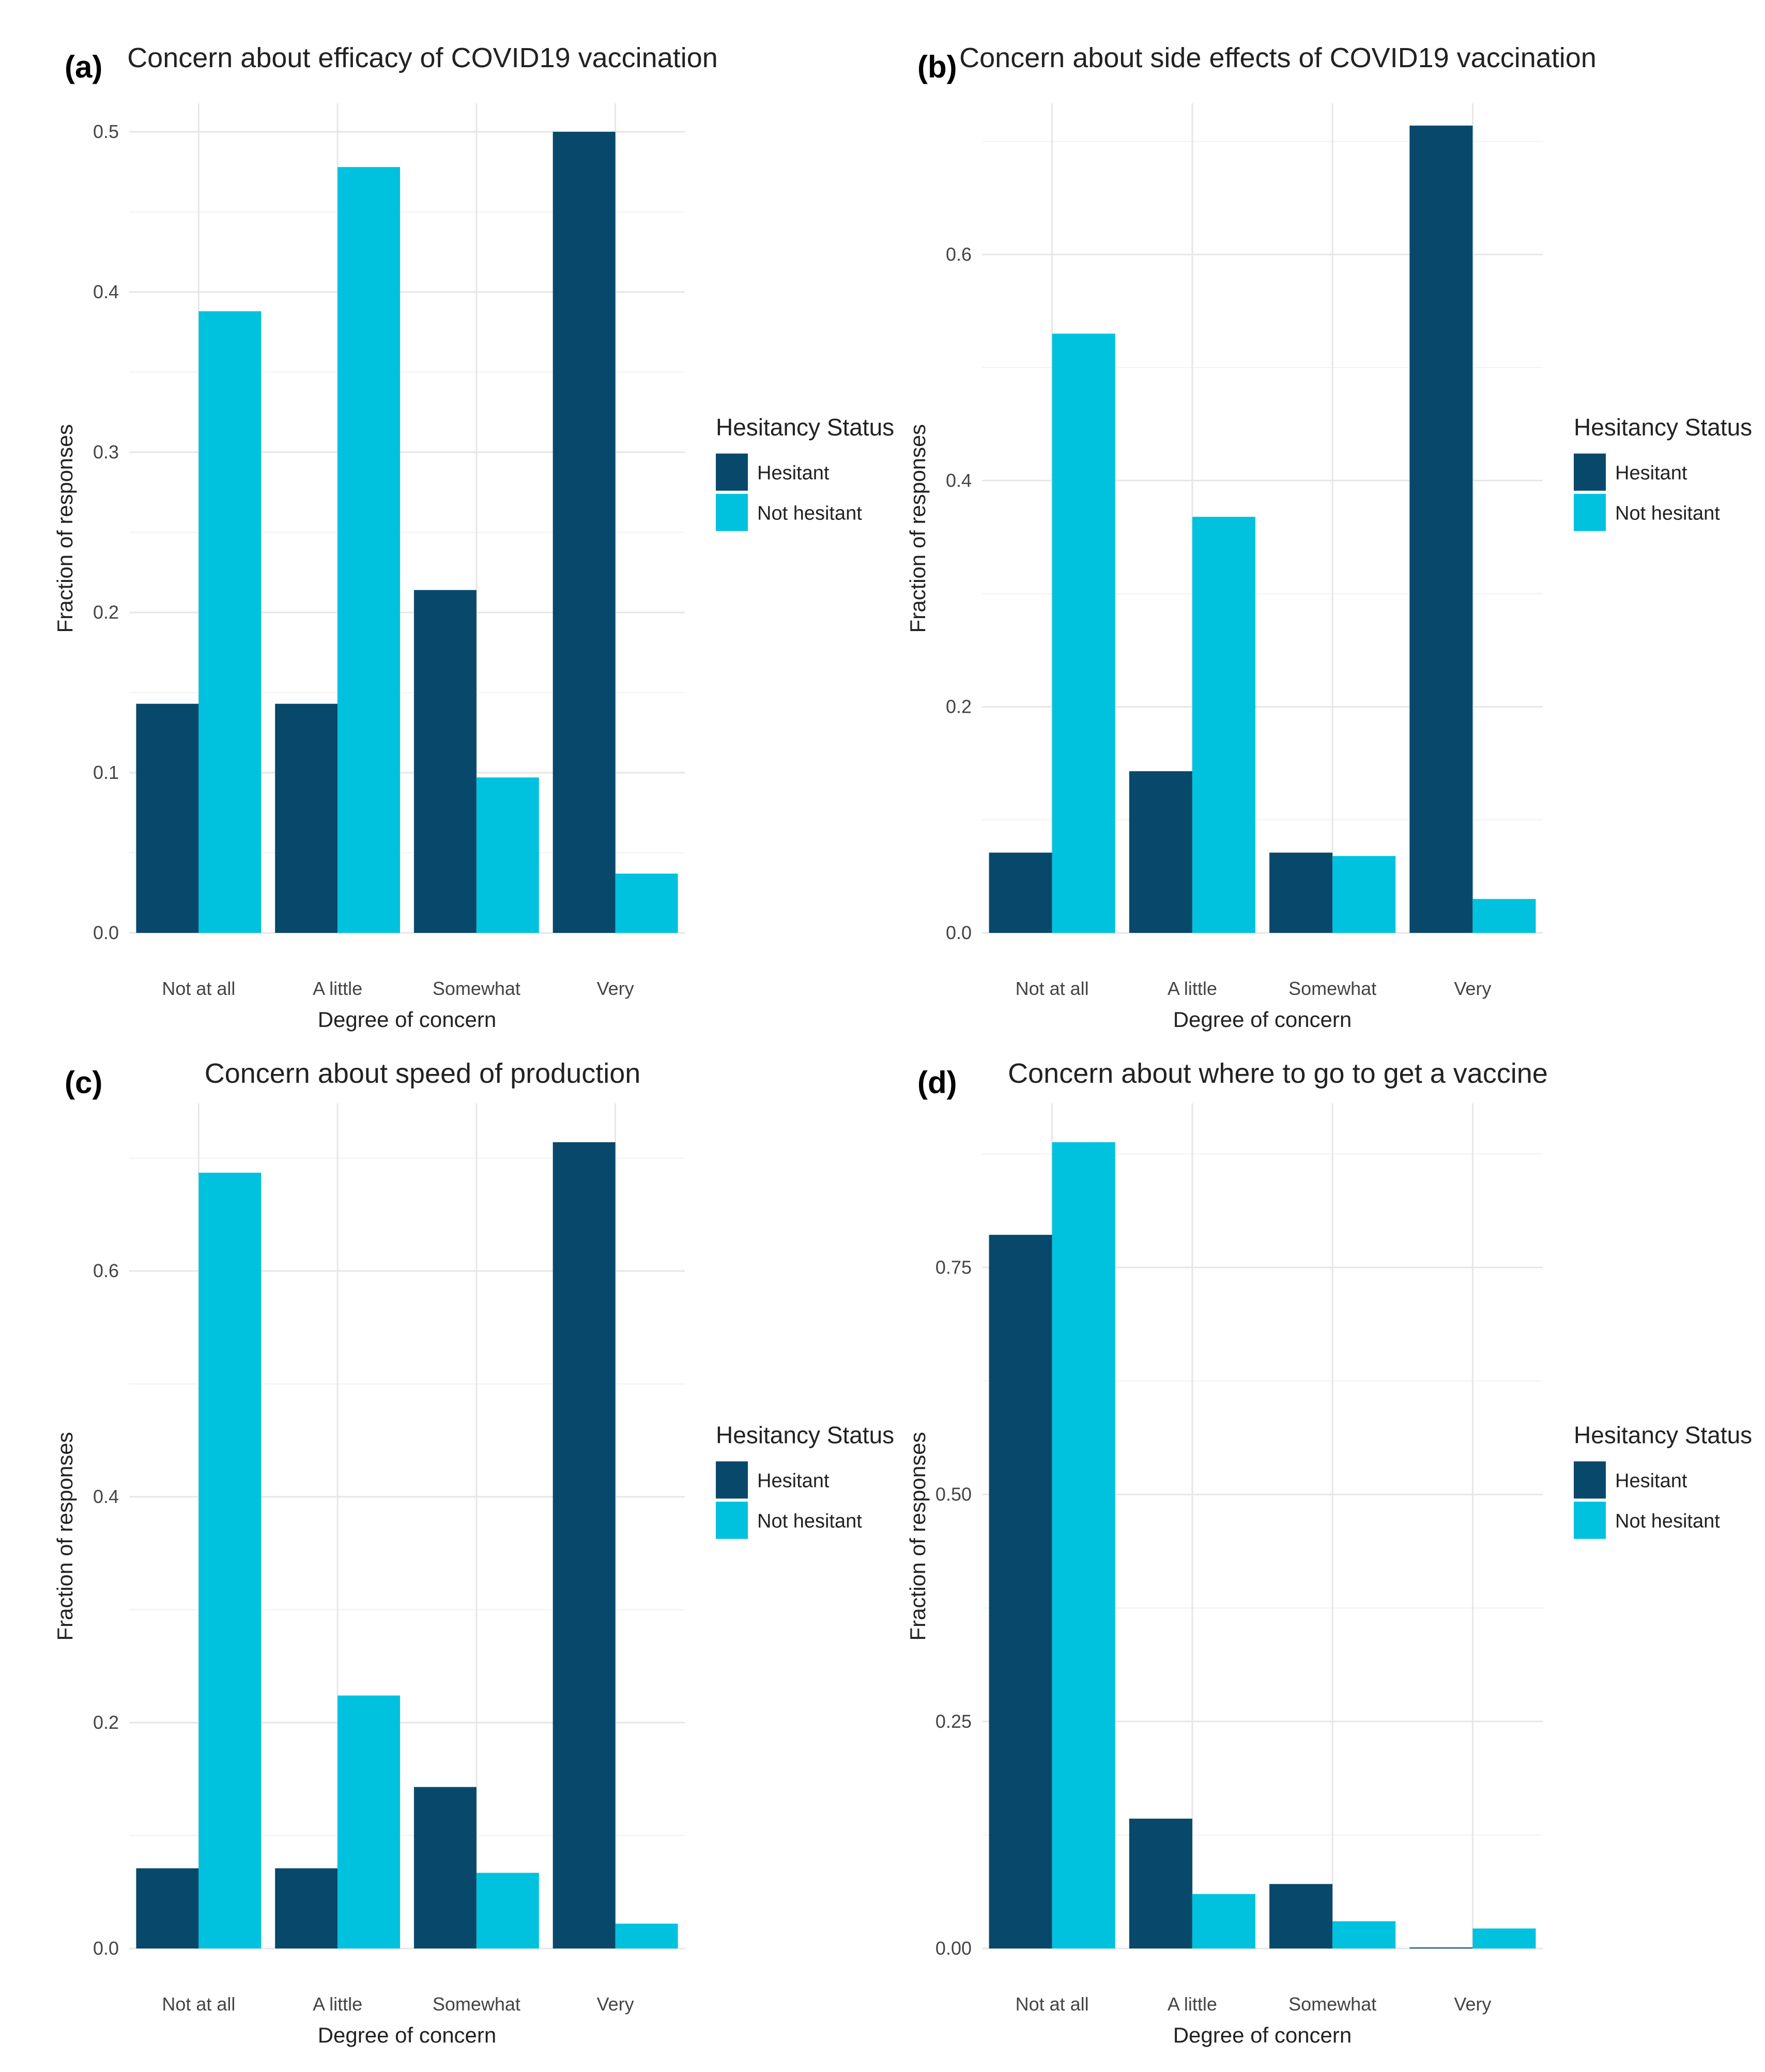 The image size is (1765, 2072). What do you see at coordinates (423, 1073) in the screenshot?
I see `chart-title: Concern about speed of production` at bounding box center [423, 1073].